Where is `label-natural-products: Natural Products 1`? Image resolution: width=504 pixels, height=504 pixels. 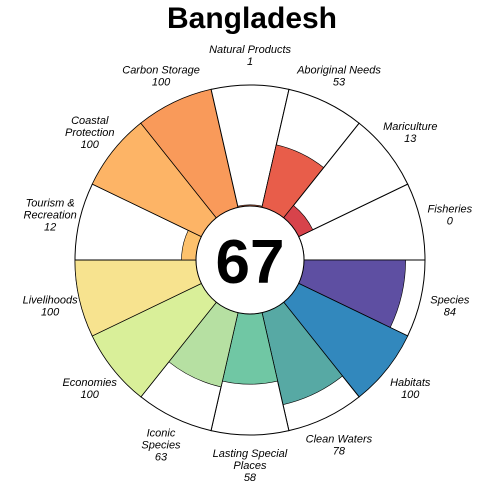
label-natural-products: Natural Products 1 is located at coordinates (250, 56).